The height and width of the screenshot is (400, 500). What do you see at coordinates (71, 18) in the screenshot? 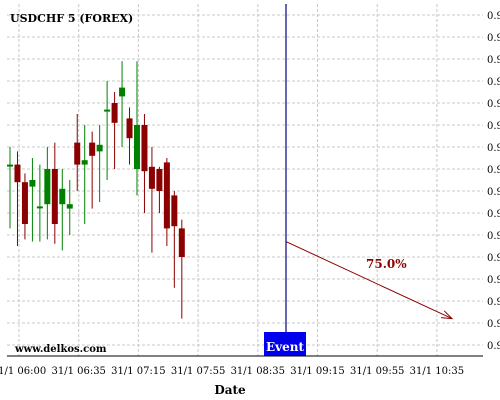
I see `chart-title: USDCHF 5 (FOREX)` at bounding box center [71, 18].